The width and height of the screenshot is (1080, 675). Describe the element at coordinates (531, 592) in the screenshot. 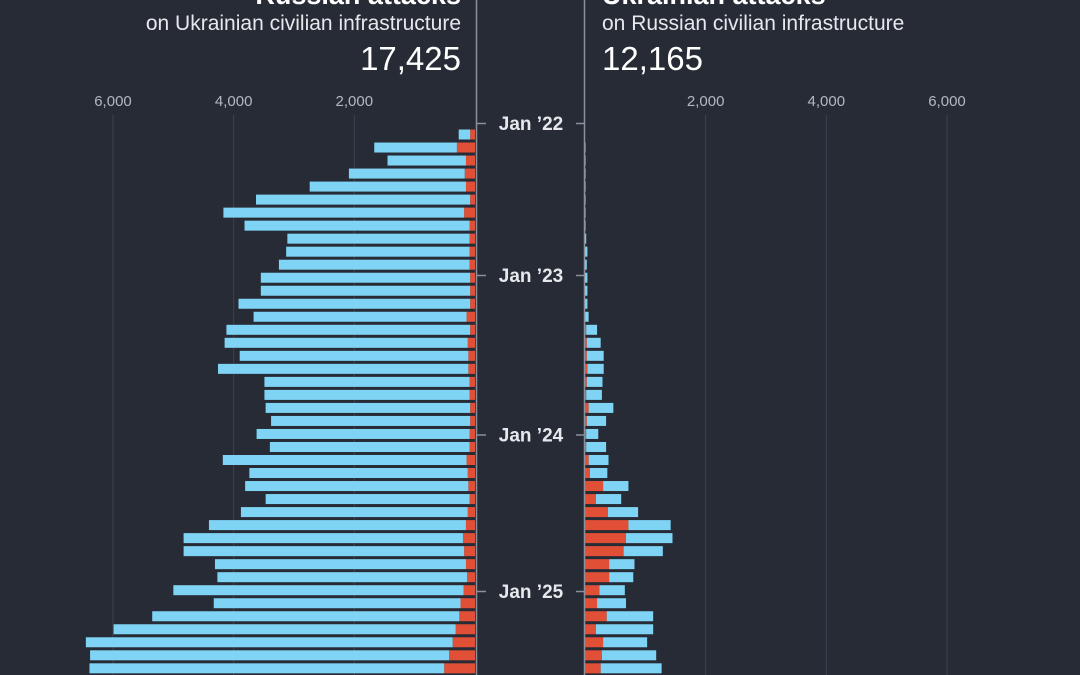

I see `date-label: Jan ’25` at that location.